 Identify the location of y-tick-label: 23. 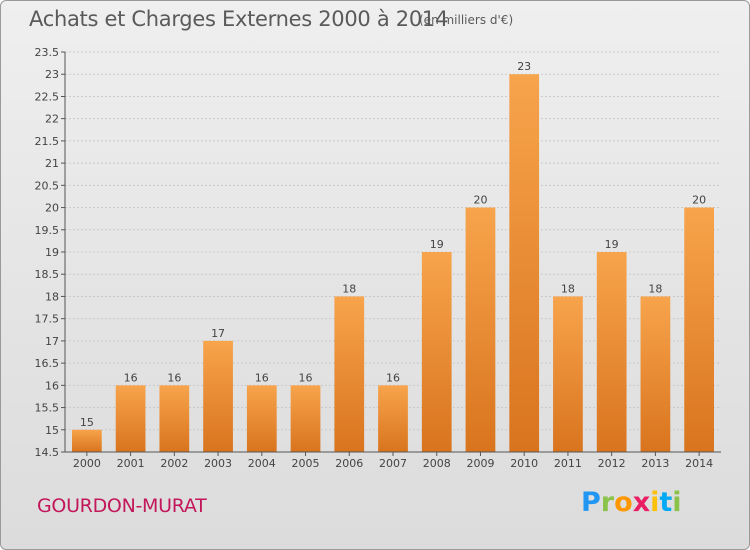
(52, 74).